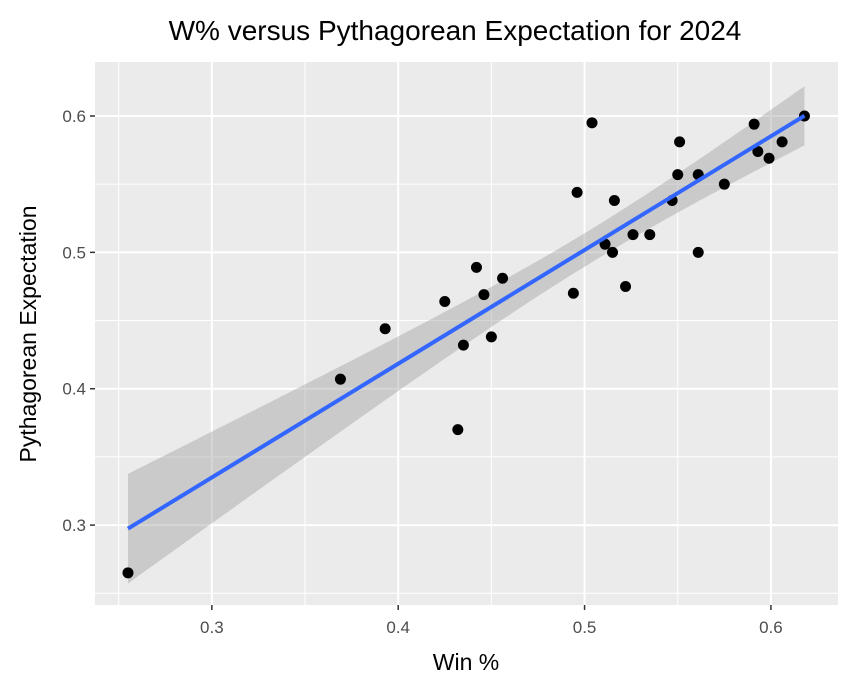  What do you see at coordinates (585, 627) in the screenshot?
I see `x-tick-label: 0.5` at bounding box center [585, 627].